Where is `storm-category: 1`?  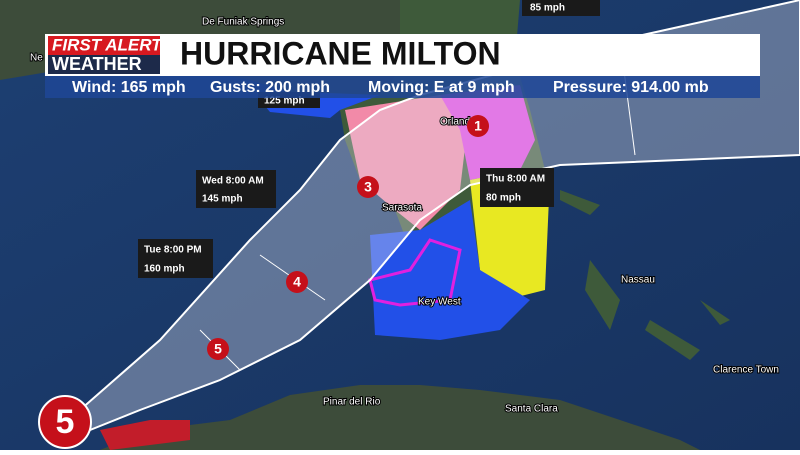 storm-category: 1 is located at coordinates (478, 126).